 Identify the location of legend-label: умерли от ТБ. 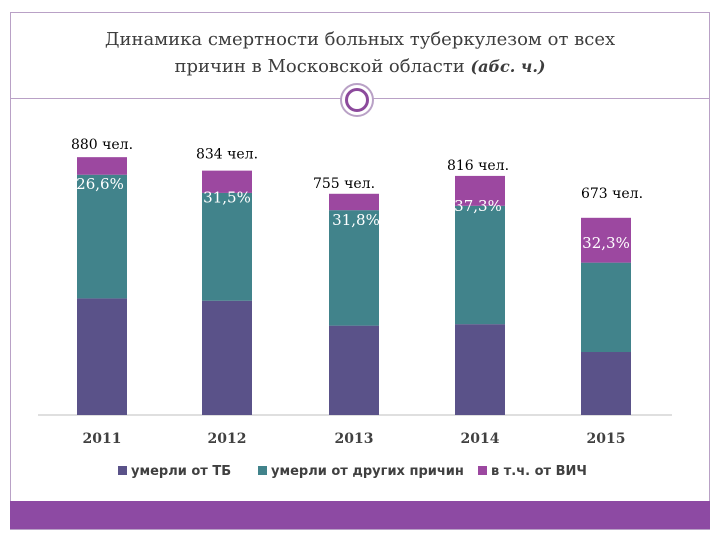
(181, 471).